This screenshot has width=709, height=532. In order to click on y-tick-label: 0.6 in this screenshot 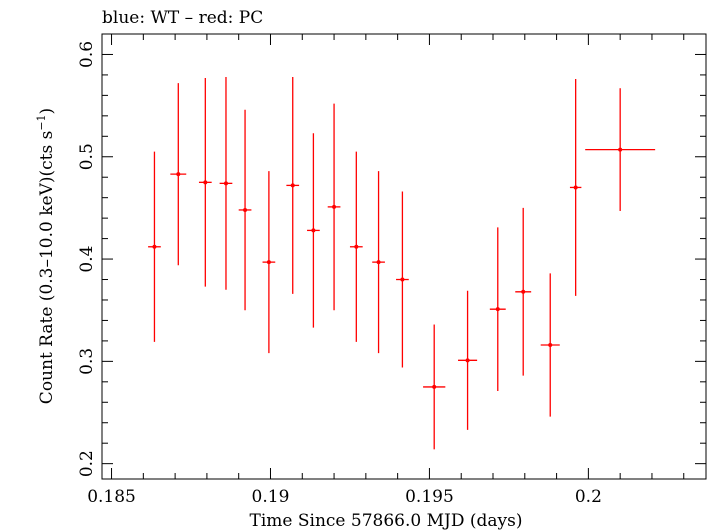, I will do `click(87, 54)`.